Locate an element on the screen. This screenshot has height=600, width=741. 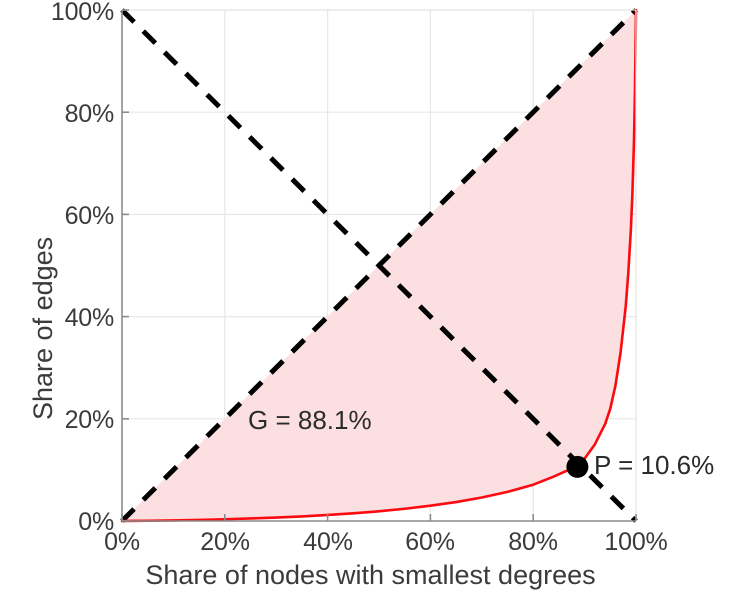
y-axis-label: Share of edges is located at coordinates (43, 328).